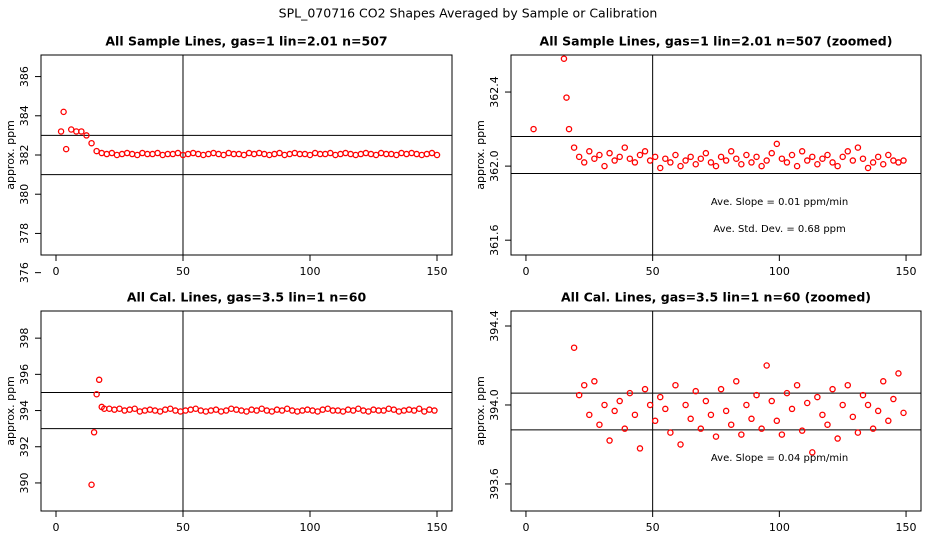 This screenshot has width=936, height=540. Describe the element at coordinates (779, 458) in the screenshot. I see `annotation: Ave. Slope = 0.04 ppm/min` at that location.